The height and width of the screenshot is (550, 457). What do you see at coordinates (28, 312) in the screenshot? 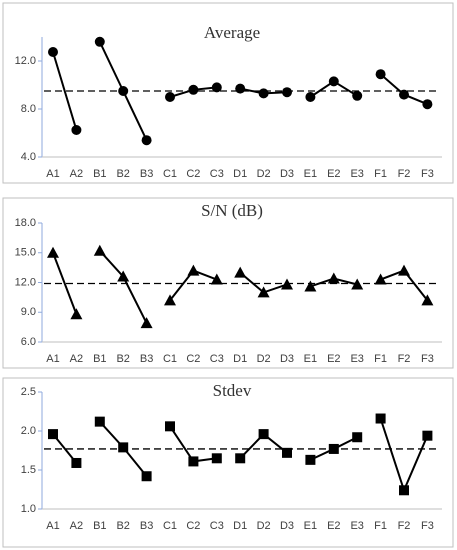
I see `y-tick-label: 9.0` at bounding box center [28, 312].